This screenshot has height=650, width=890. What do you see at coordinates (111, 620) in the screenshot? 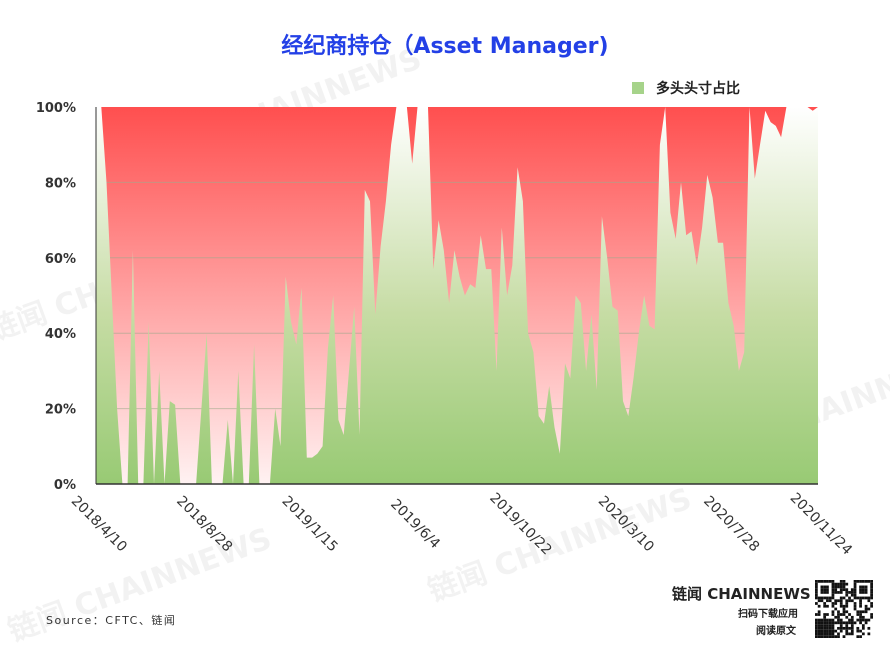
I see `source-note: Source：CFTC、链闻` at bounding box center [111, 620].